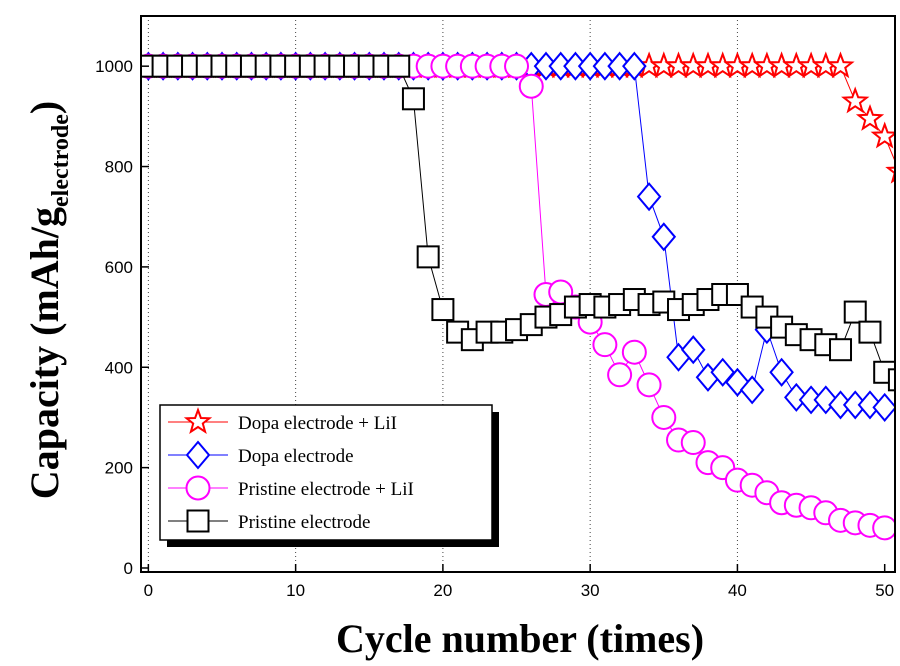  Describe the element at coordinates (884, 590) in the screenshot. I see `x-tick-label: 50` at that location.